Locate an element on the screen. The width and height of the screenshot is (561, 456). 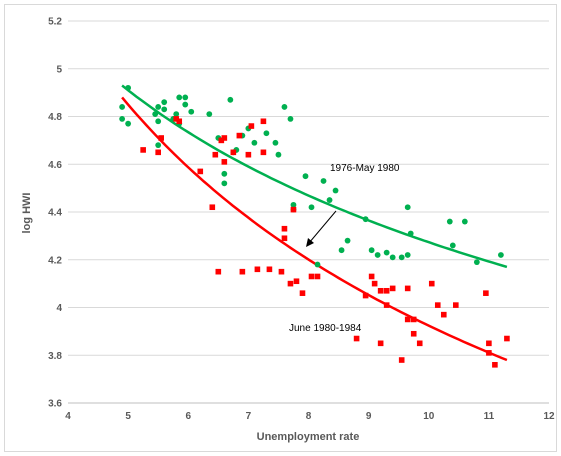
annotations: 1976-May 1980 June 1980-1984 is located at coordinates (344, 248).